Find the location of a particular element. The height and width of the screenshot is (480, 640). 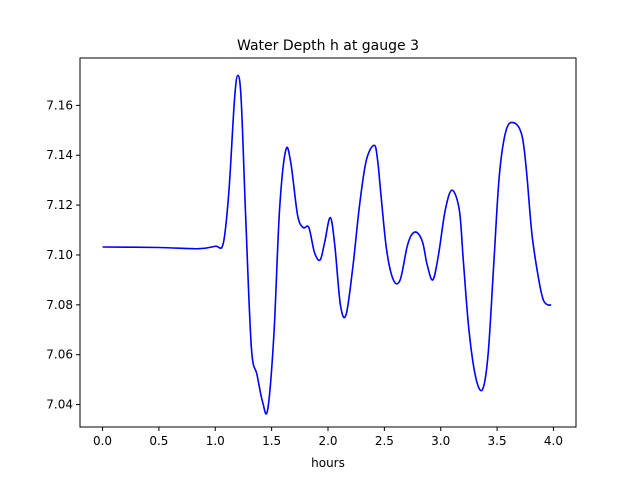

y-tick-label: 7.06 is located at coordinates (59, 355).